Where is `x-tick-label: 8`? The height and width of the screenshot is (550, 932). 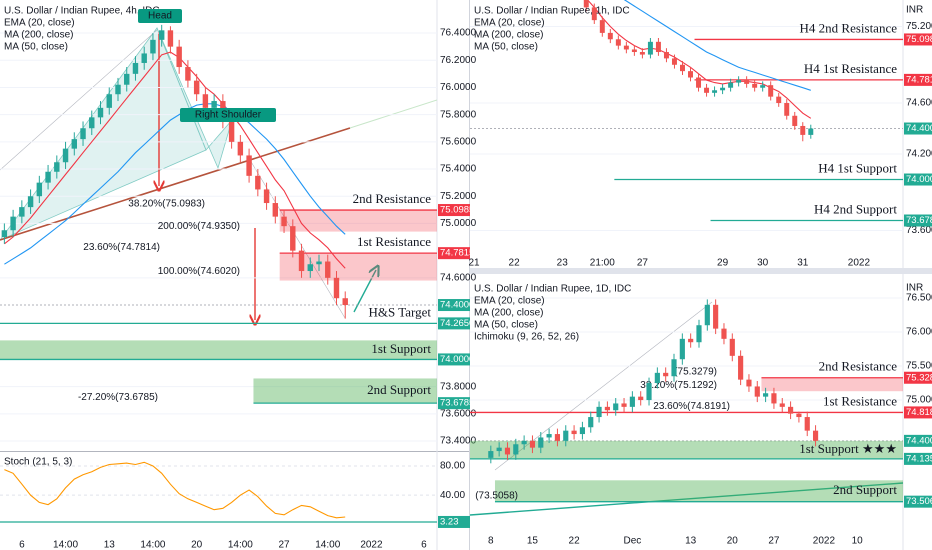
x-tick-label: 8 is located at coordinates (491, 541).